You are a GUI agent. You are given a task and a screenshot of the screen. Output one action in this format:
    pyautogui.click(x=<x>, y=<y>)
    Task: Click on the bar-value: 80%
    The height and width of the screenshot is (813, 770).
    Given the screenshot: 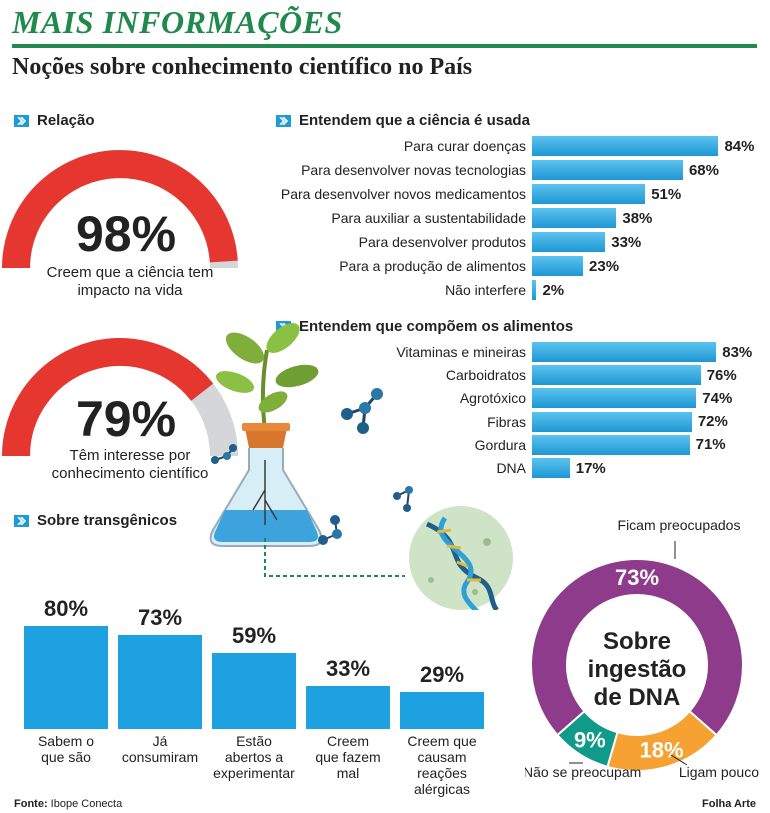 What is the action you would take?
    pyautogui.click(x=66, y=608)
    